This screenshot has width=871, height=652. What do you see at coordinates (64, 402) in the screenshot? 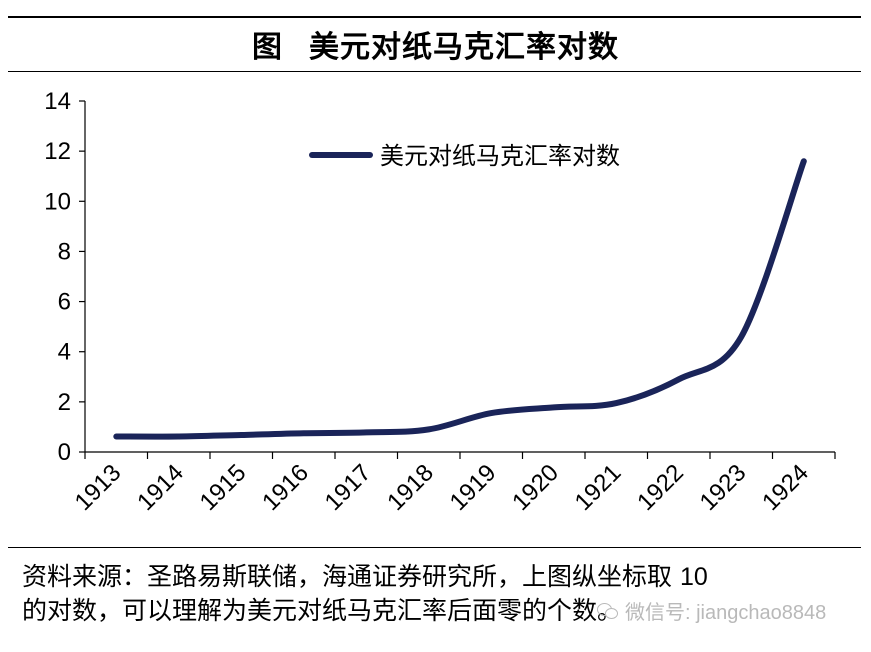
I see `y-tick-label: 2` at bounding box center [64, 402].